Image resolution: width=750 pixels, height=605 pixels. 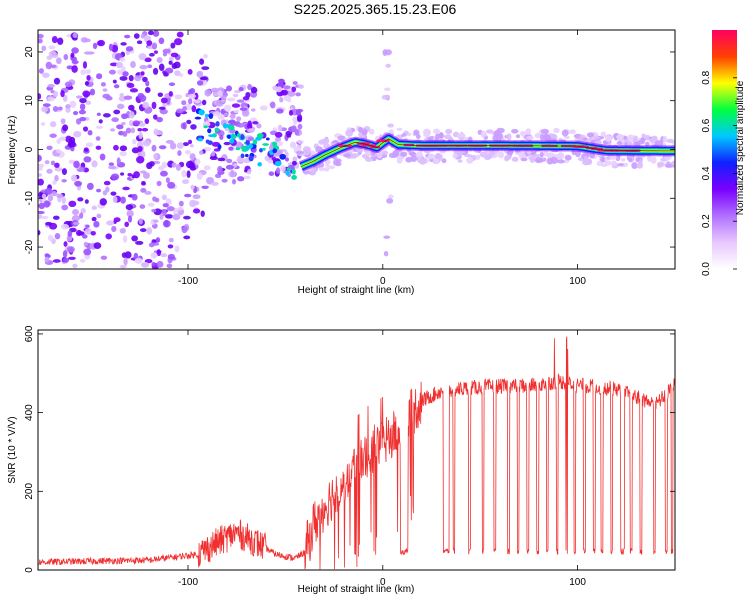 I want to click on x-tick-label: 0, so click(x=383, y=281).